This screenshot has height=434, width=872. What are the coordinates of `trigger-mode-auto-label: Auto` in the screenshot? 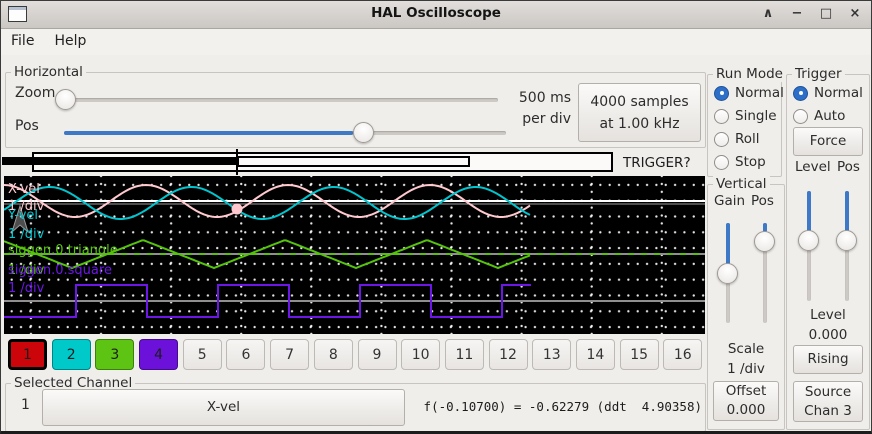 It's located at (830, 116).